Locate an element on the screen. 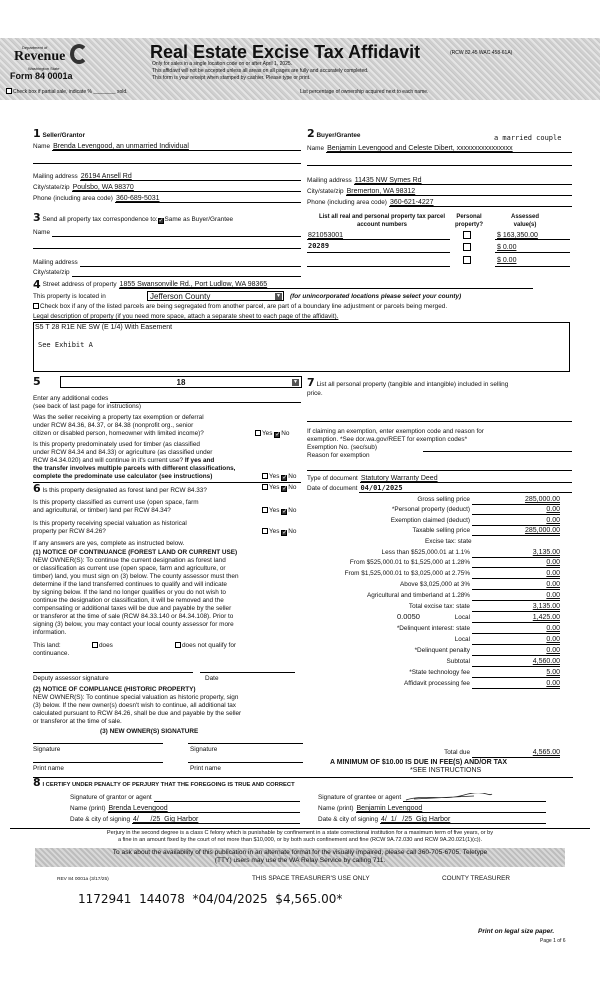 This screenshot has width=600, height=988. buyer-mail-field: Mailing address 11435 NW Symes Rd is located at coordinates (439, 180).